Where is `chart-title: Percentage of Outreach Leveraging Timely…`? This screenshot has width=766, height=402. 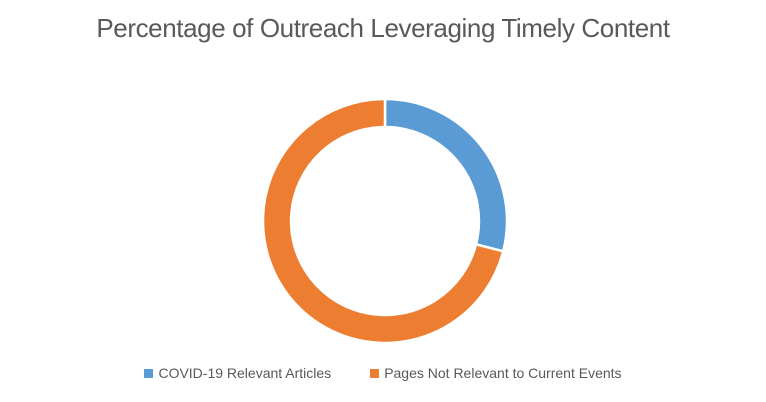 chart-title: Percentage of Outreach Leveraging Timely… is located at coordinates (383, 28).